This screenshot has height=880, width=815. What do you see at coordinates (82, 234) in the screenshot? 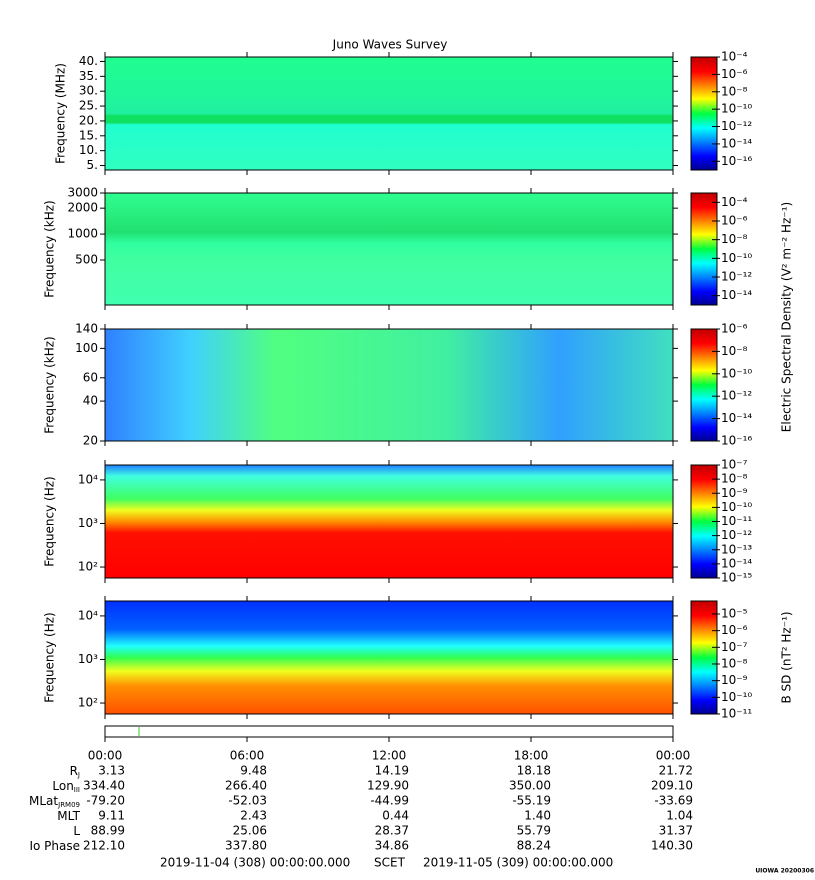
I see `y-tick-label: 1000` at bounding box center [82, 234].